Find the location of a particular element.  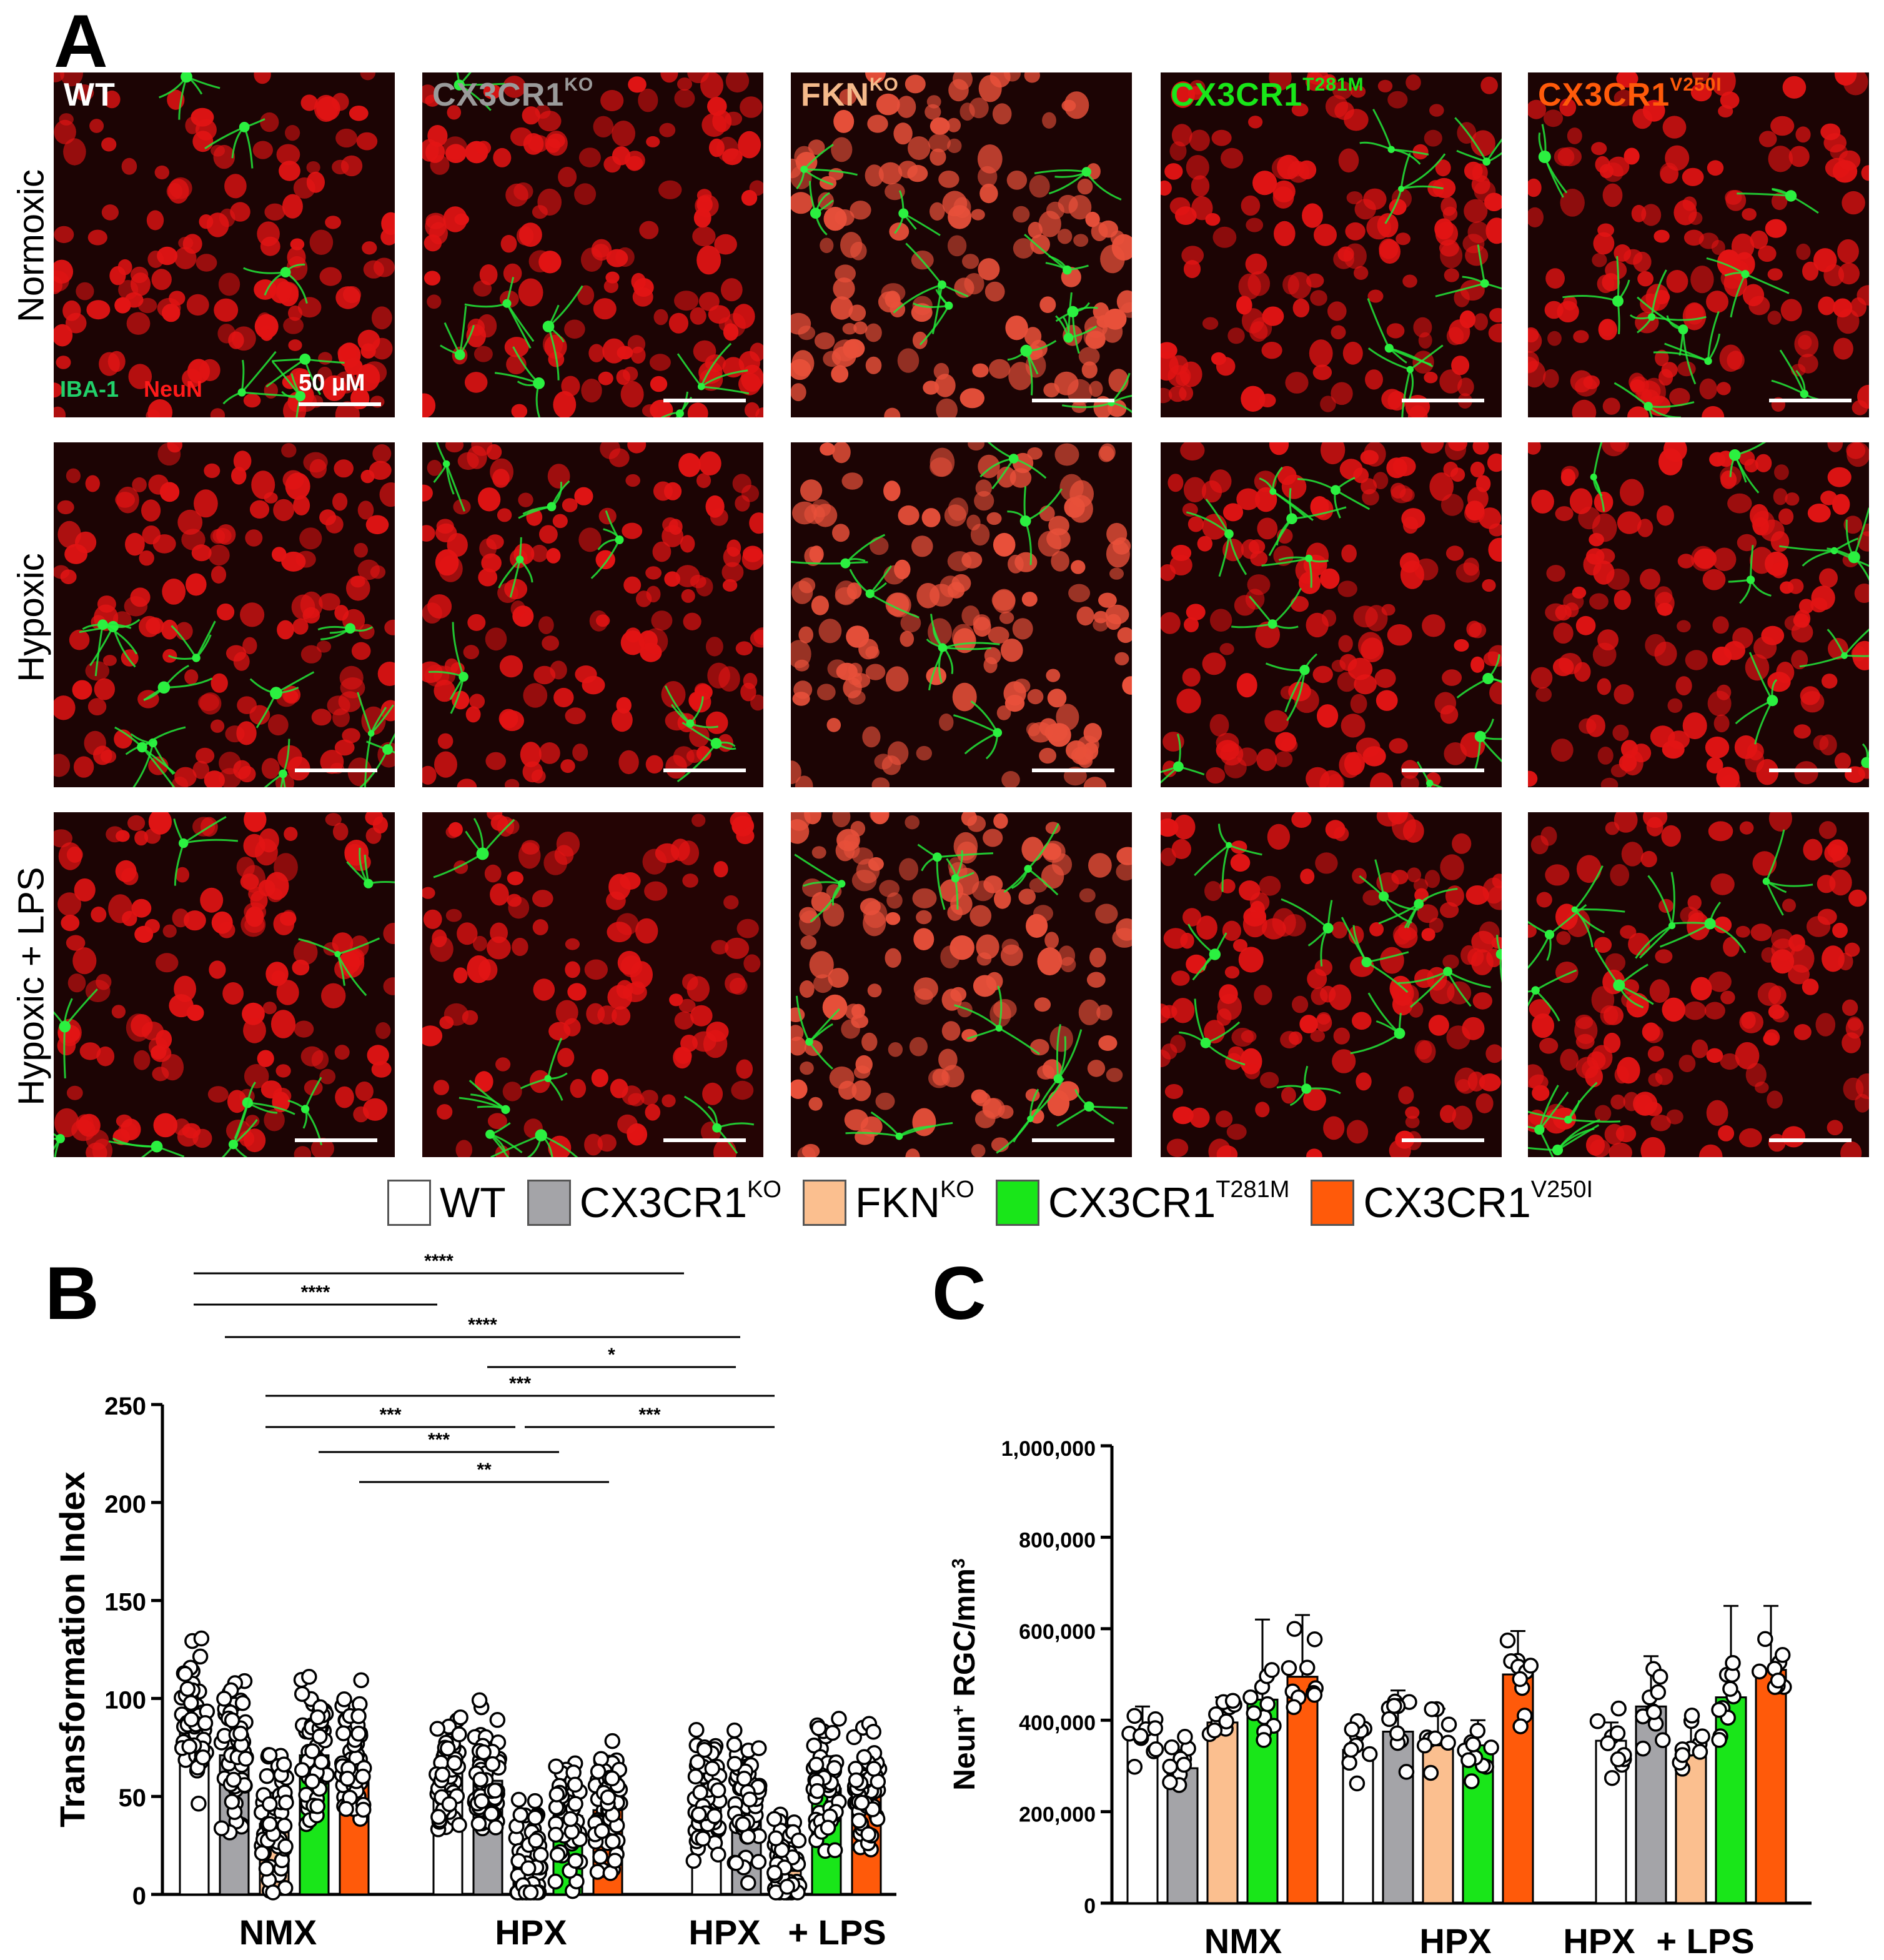

micrograph-column-title: CX3CR1V250I is located at coordinates (1630, 93).